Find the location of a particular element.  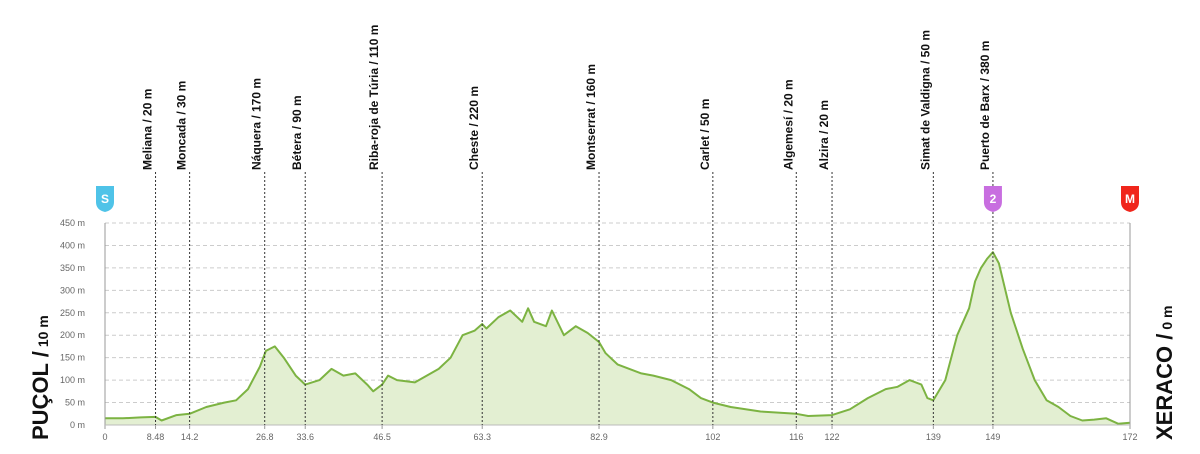

y-tick-label: 300 m is located at coordinates (72, 290).